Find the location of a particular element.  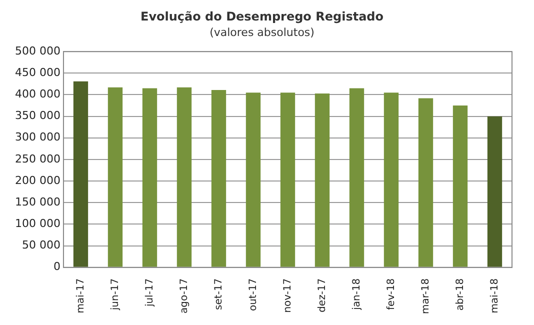

x-tick-label: set-17 is located at coordinates (218, 294).